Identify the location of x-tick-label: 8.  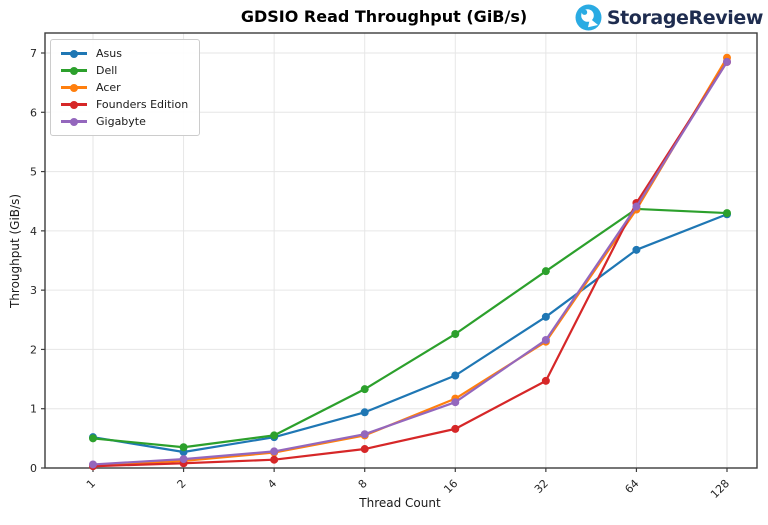
(363, 484).